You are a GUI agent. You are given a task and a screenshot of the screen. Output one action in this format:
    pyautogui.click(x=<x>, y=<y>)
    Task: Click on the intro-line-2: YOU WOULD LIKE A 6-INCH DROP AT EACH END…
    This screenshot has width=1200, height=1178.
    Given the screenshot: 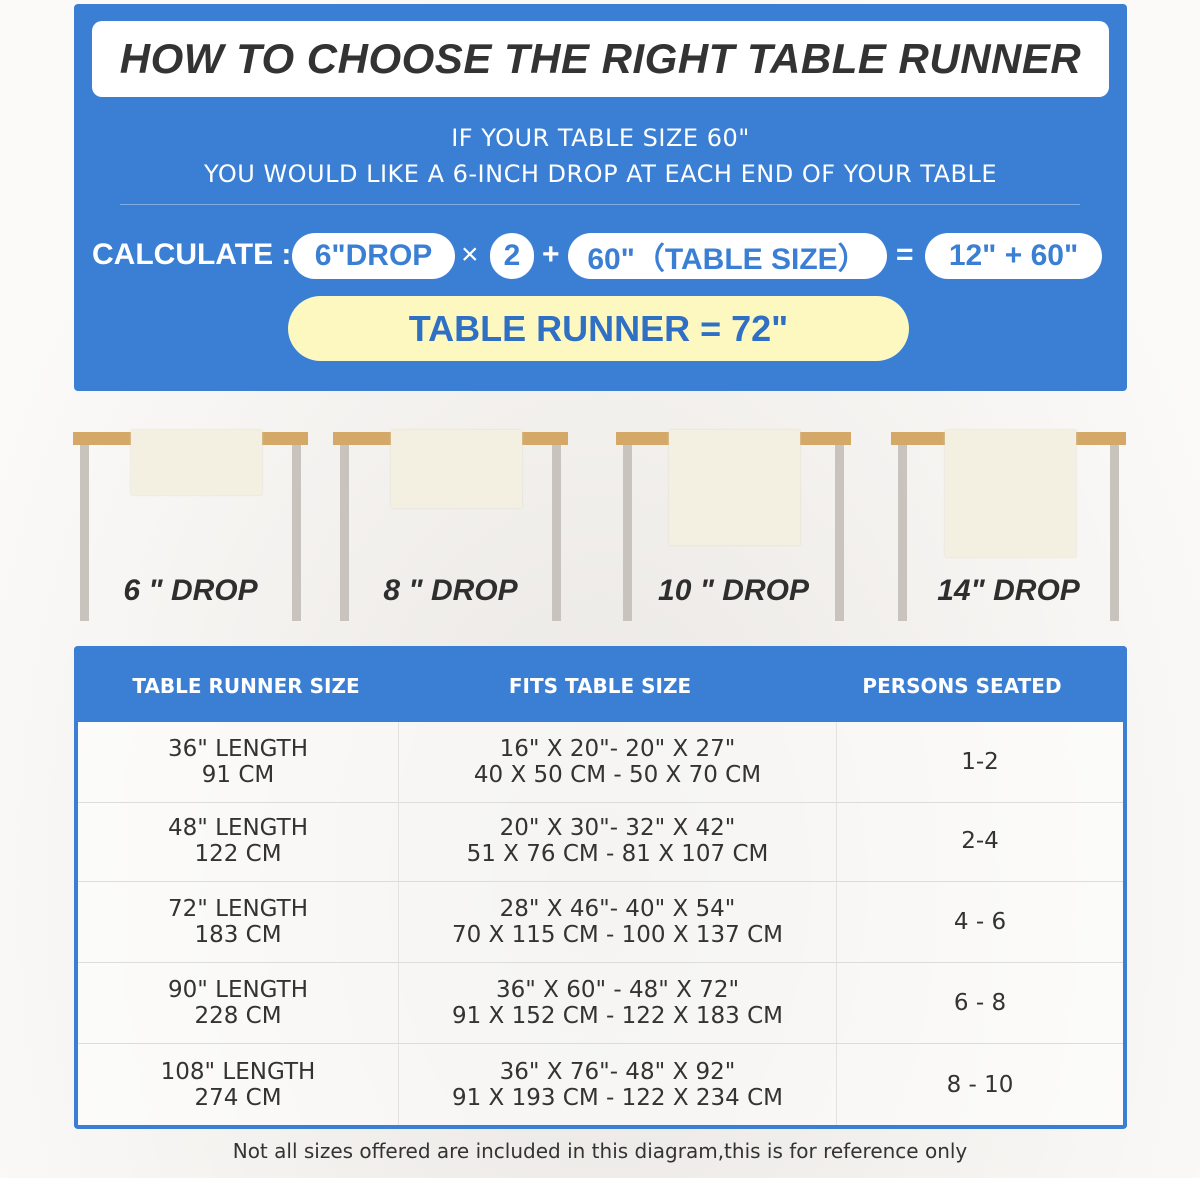 What is the action you would take?
    pyautogui.click(x=600, y=174)
    